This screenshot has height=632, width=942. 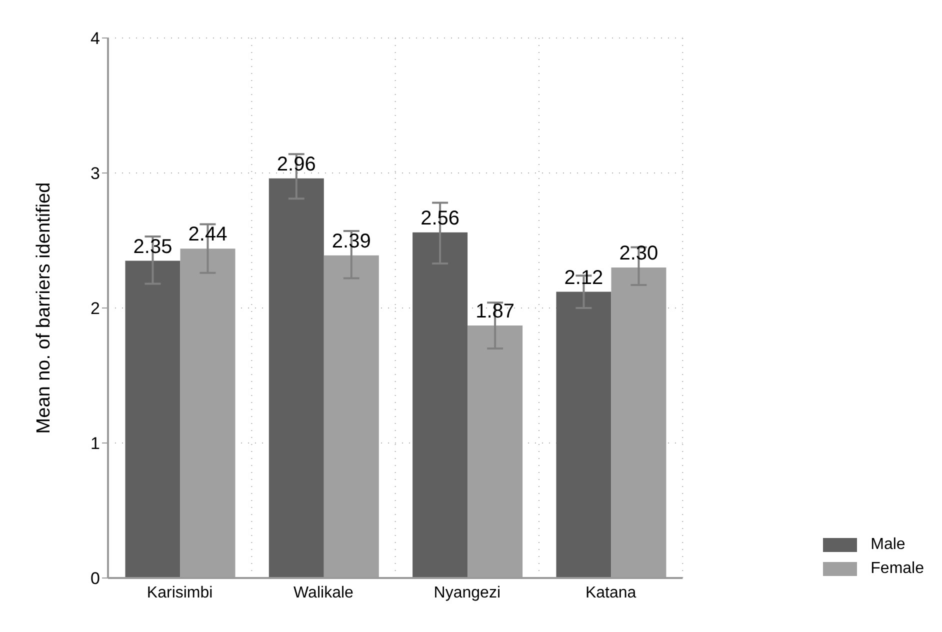 What do you see at coordinates (208, 235) in the screenshot?
I see `data-label: 2.44` at bounding box center [208, 235].